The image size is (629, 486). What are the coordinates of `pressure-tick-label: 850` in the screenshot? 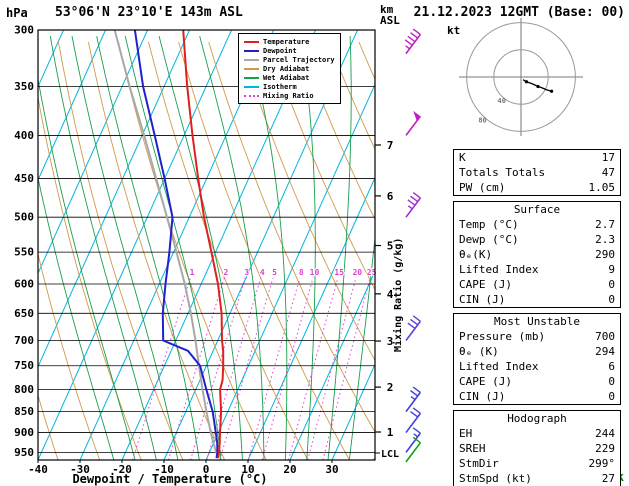 It's located at (24, 411).